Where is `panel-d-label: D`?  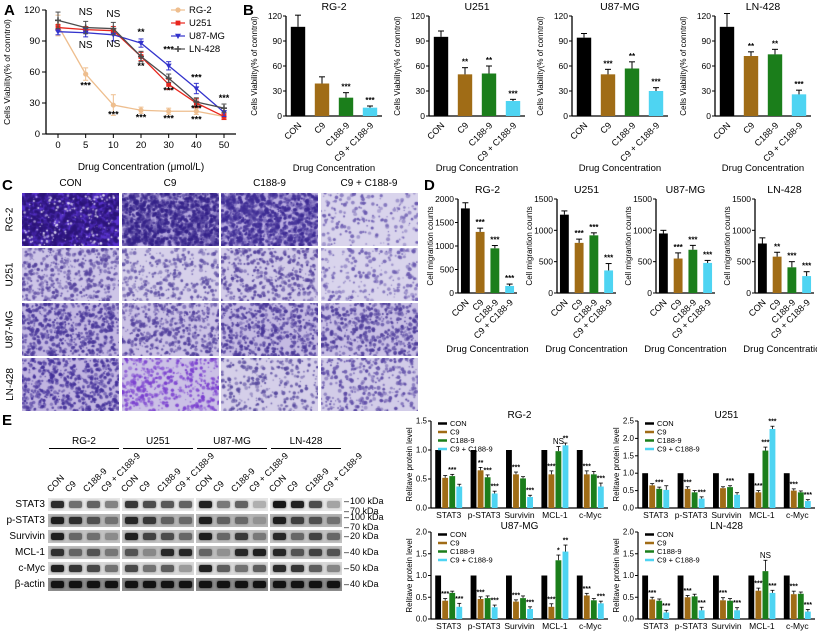 panel-d-label: D is located at coordinates (429, 185).